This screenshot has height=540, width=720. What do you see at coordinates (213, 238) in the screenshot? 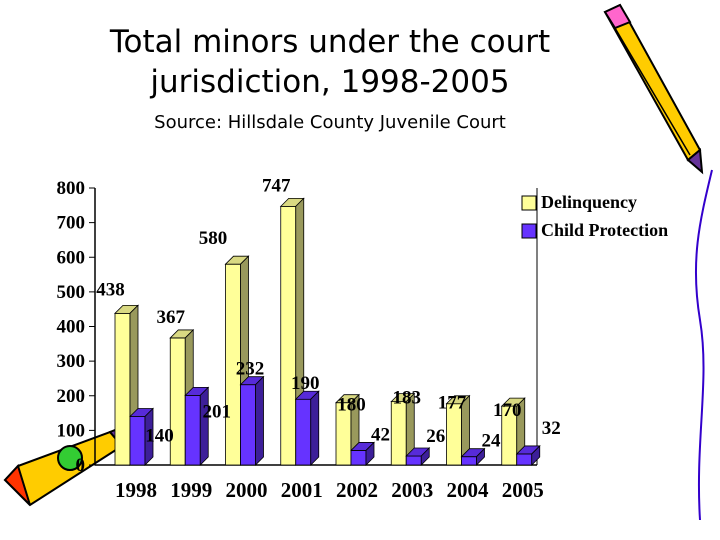
I see `data-label: 580` at bounding box center [213, 238].